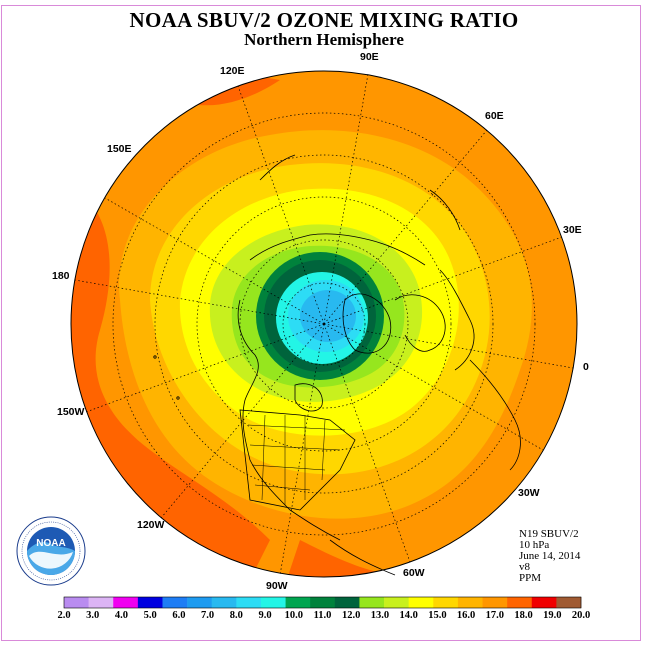 The width and height of the screenshot is (648, 648). What do you see at coordinates (350, 558) in the screenshot?
I see `contour-18-south` at bounding box center [350, 558].